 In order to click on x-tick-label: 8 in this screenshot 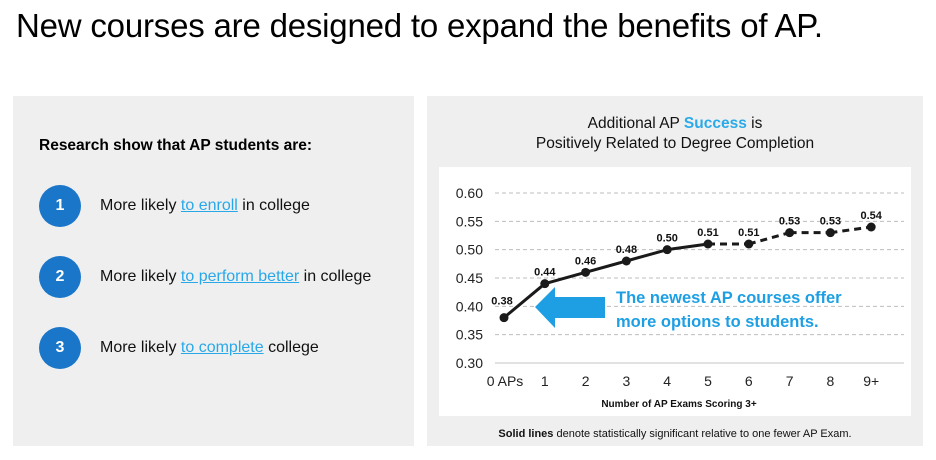, I will do `click(831, 381)`.